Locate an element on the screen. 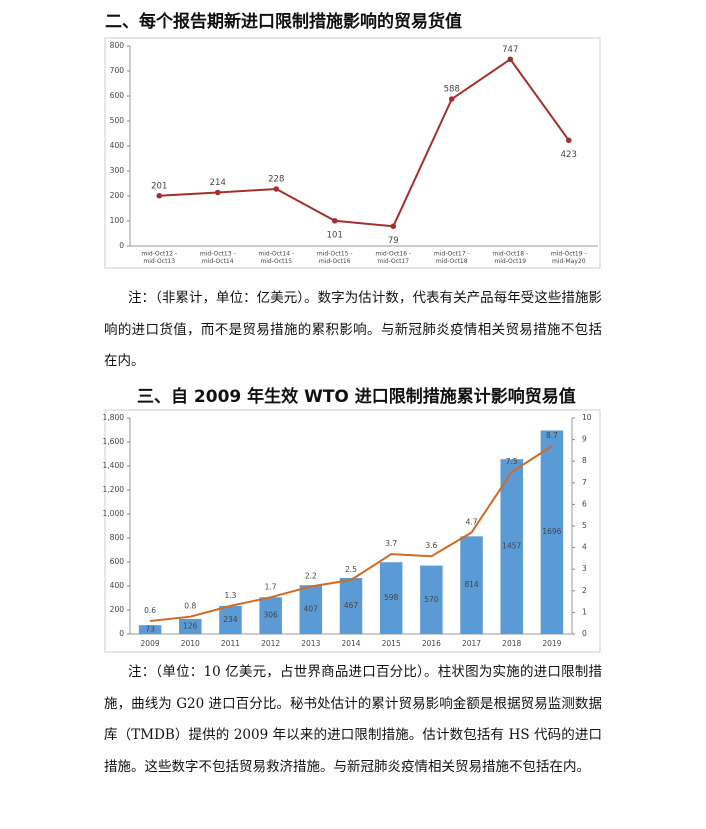 This screenshot has width=706, height=829. line-label: 0.6 is located at coordinates (150, 610).